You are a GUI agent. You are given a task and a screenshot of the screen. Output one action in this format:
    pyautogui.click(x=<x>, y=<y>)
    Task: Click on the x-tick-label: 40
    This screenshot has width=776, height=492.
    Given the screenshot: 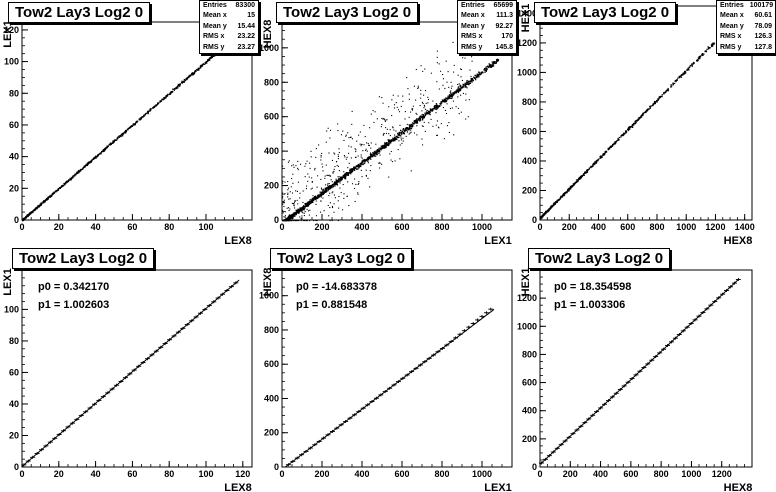 What is the action you would take?
    pyautogui.click(x=96, y=474)
    